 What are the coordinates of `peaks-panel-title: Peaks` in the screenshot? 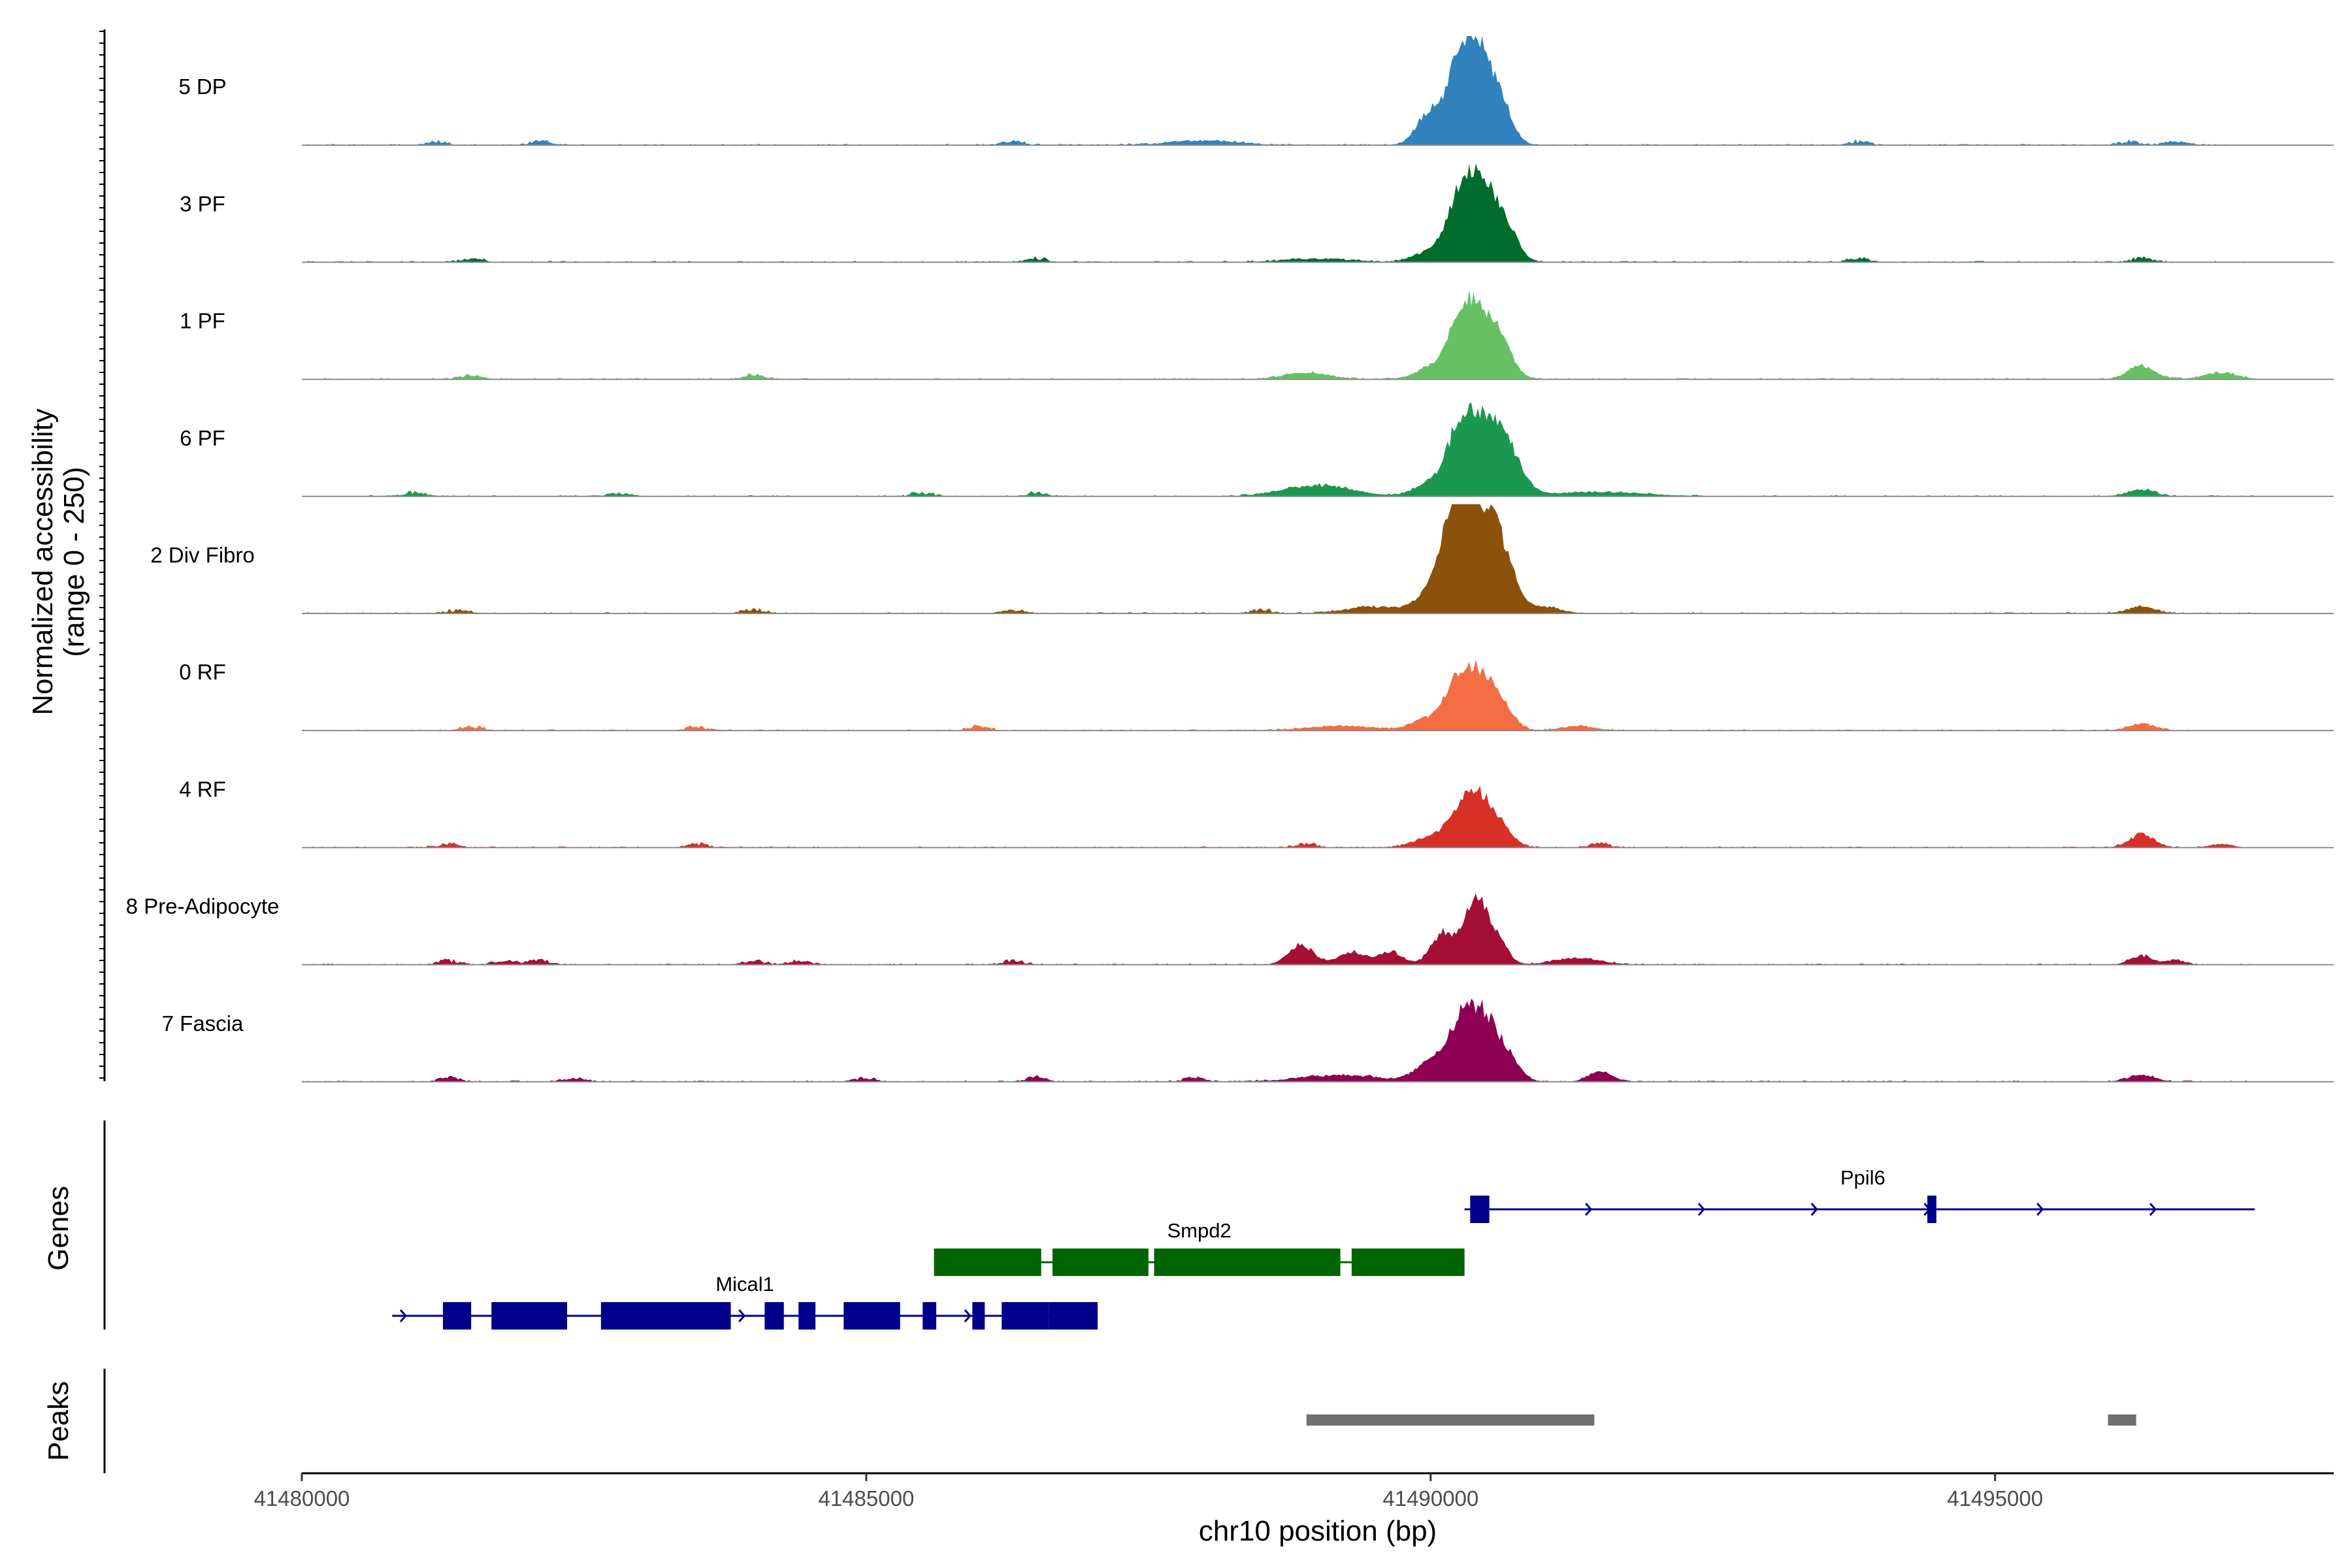 It's located at (58, 1421).